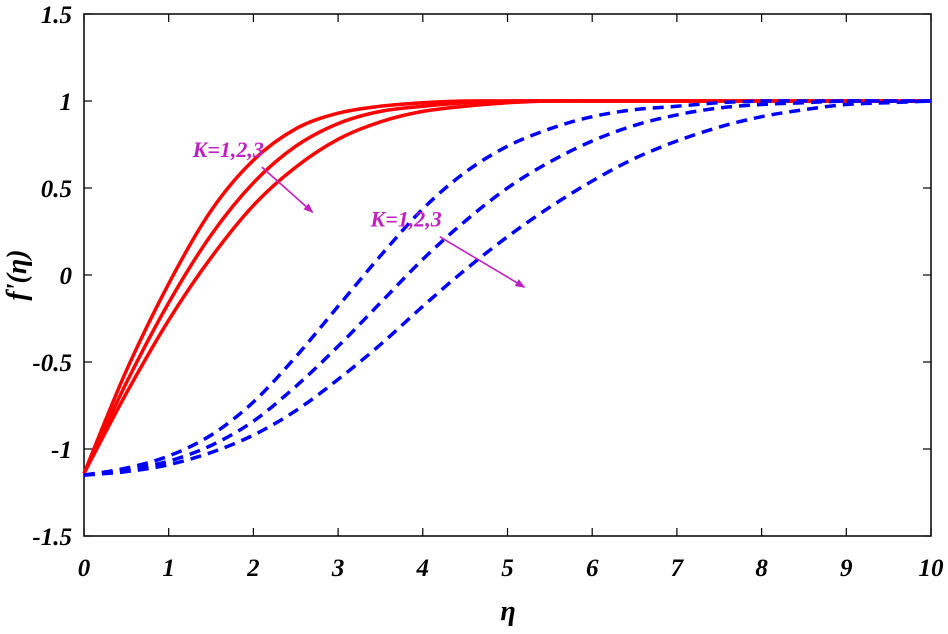 The width and height of the screenshot is (948, 634). What do you see at coordinates (17, 274) in the screenshot?
I see `y-axis-label: f'(η)` at bounding box center [17, 274].